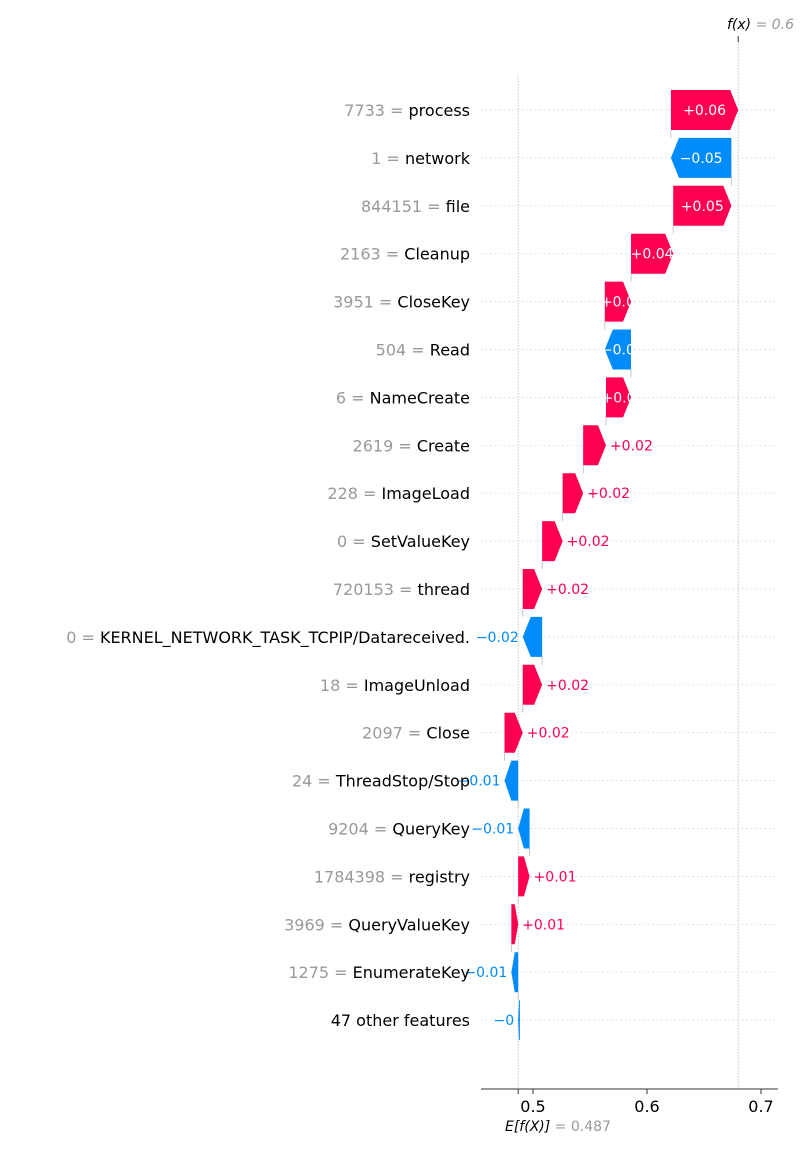 This screenshot has height=1150, width=800. I want to click on feature-label: 1 = network, so click(420, 158).